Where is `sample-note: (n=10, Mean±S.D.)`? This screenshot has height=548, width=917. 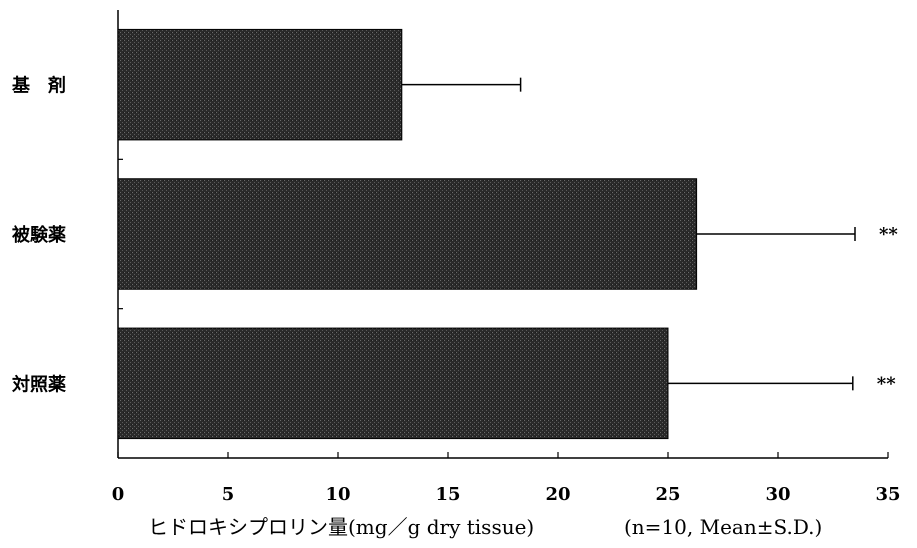 sample-note: (n=10, Mean±S.D.) is located at coordinates (723, 527).